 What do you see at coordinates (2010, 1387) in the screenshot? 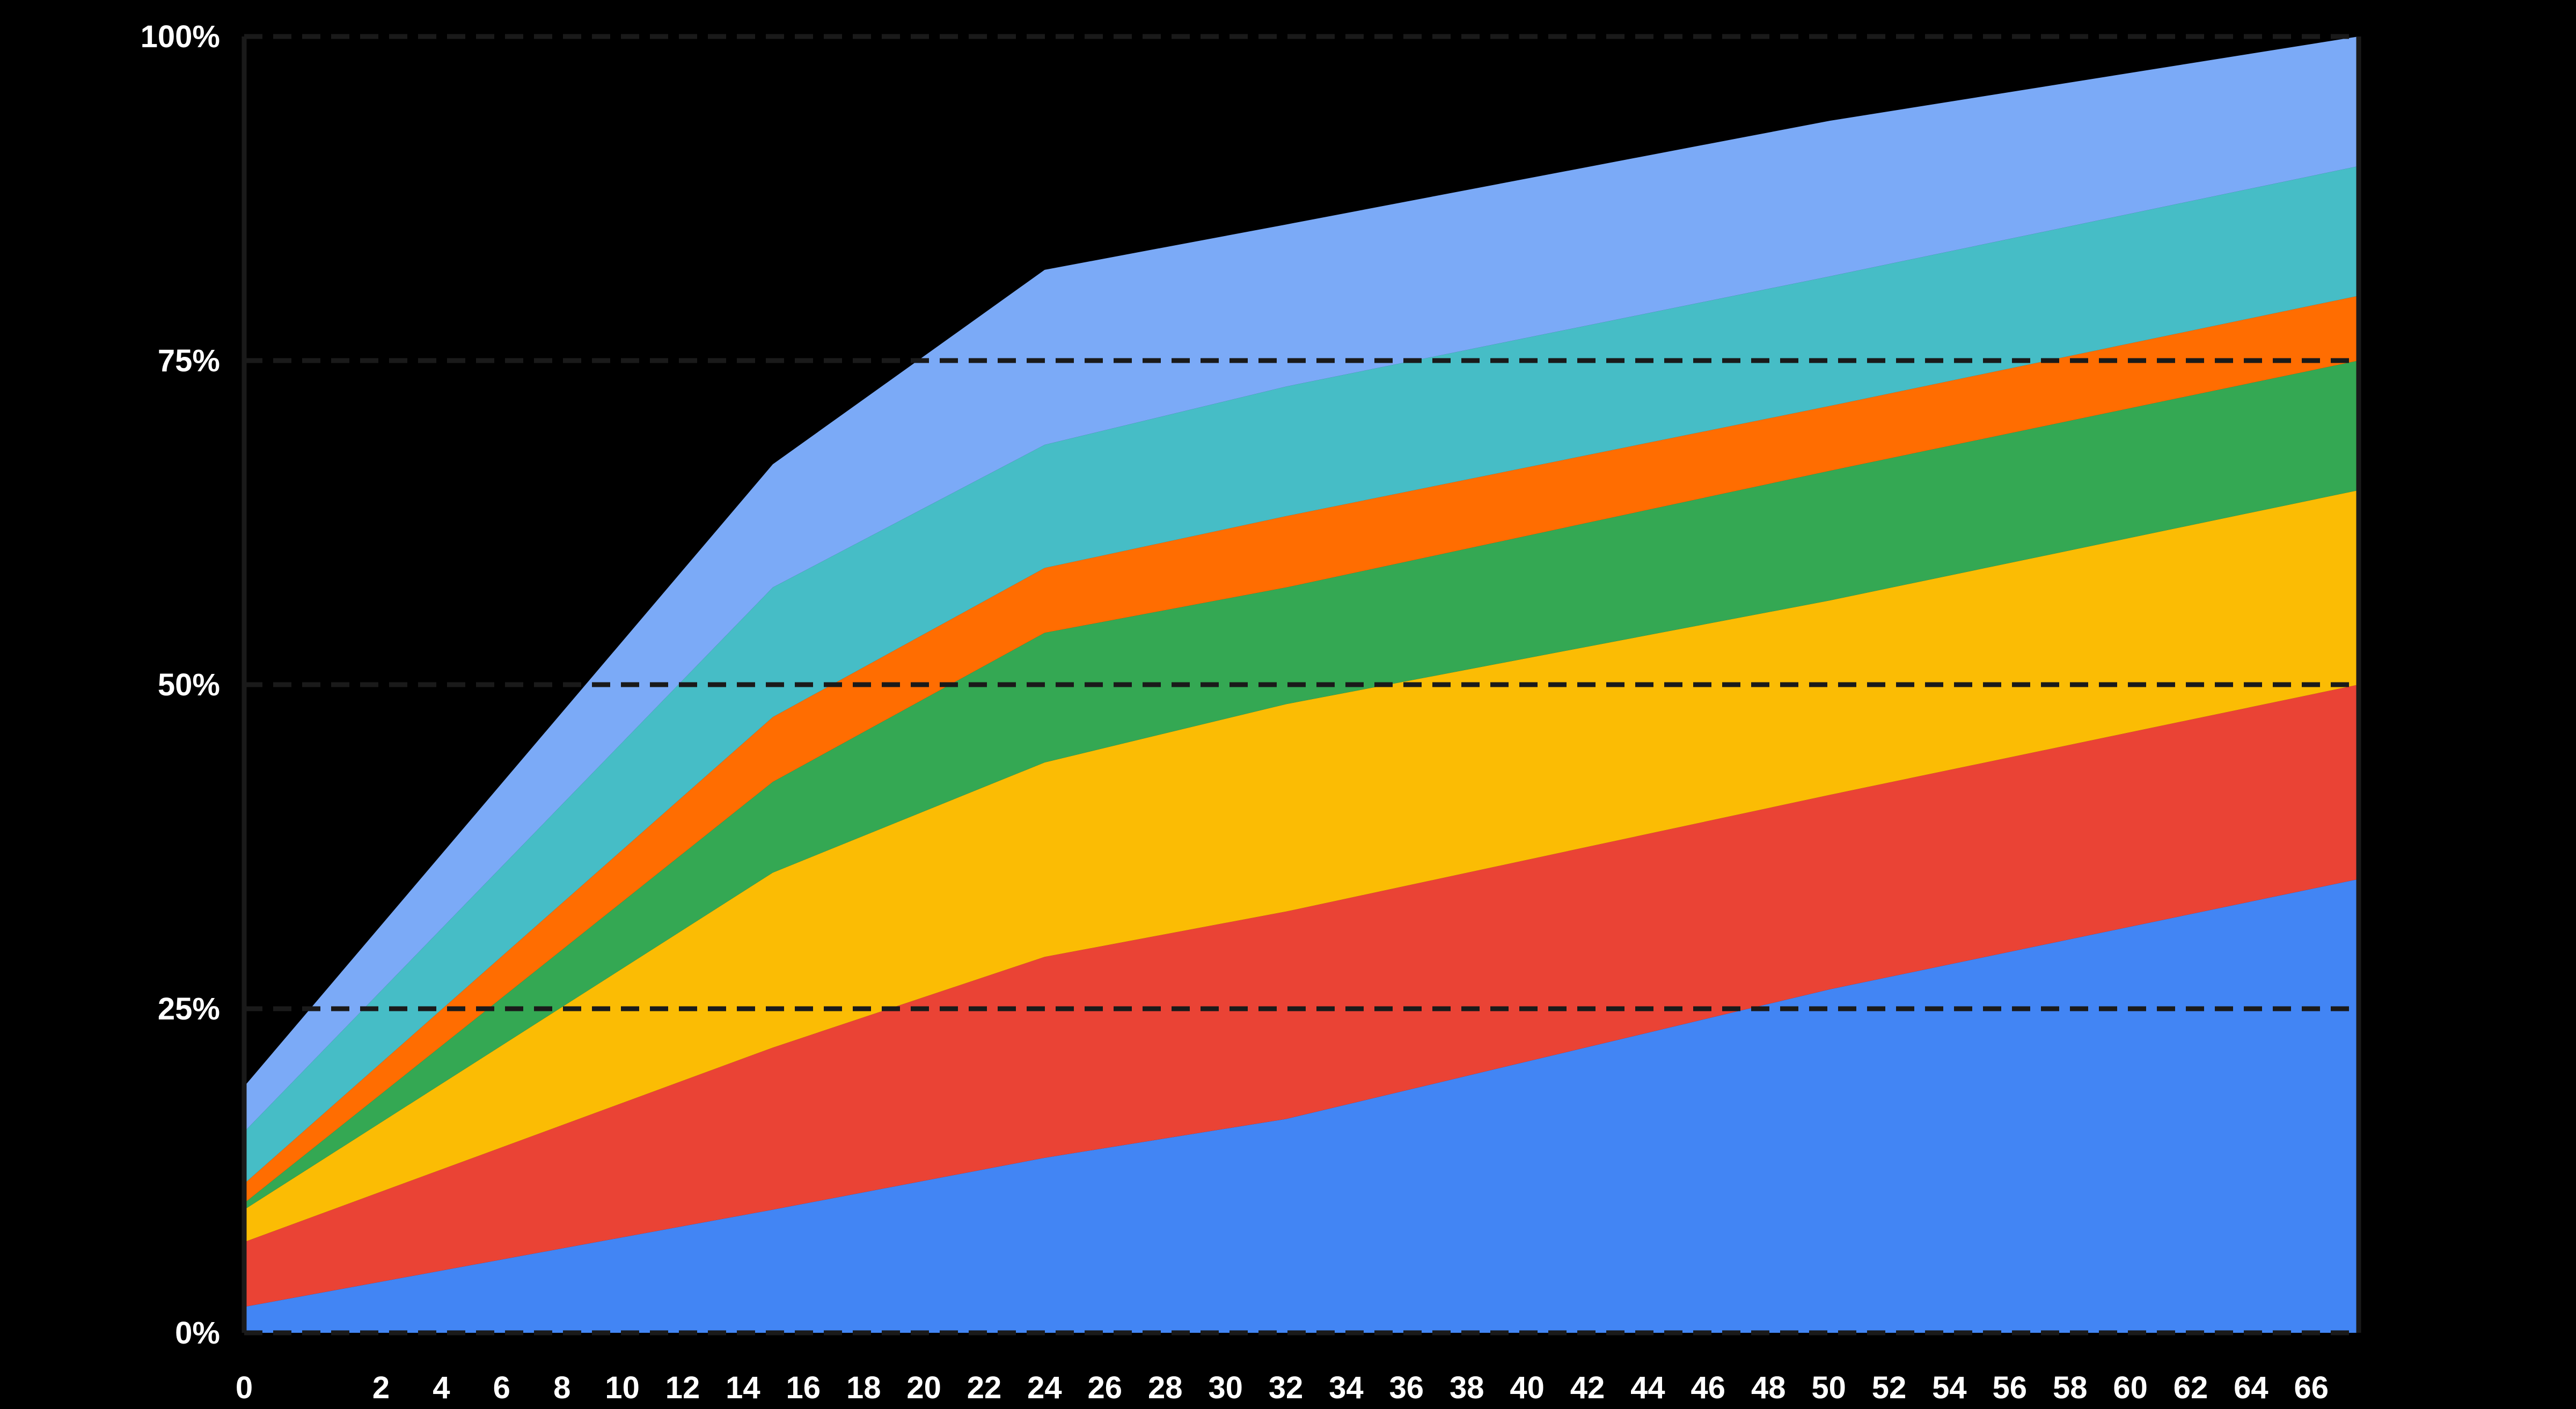
I see `x-tick-label: 56` at bounding box center [2010, 1387].